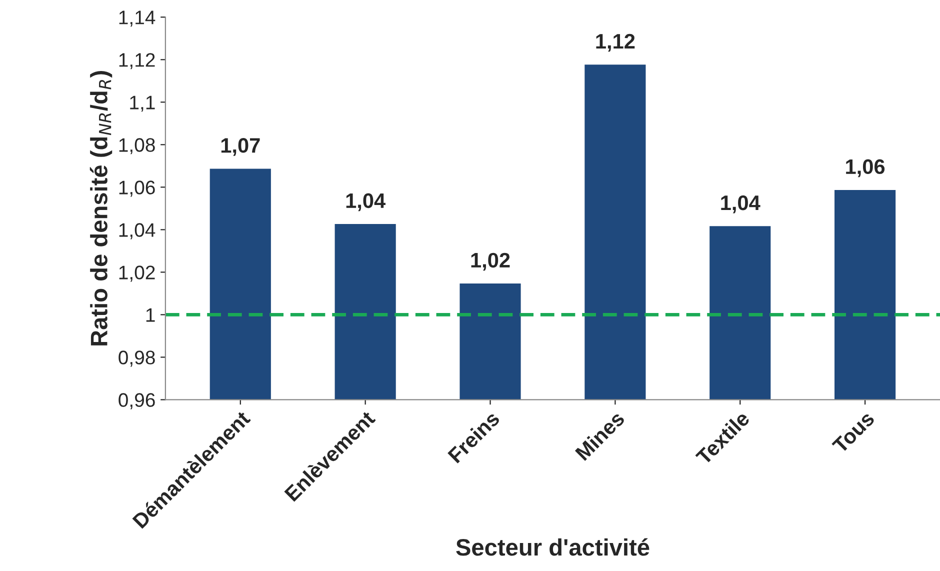 The height and width of the screenshot is (571, 940). What do you see at coordinates (490, 261) in the screenshot?
I see `data-label: 1,02` at bounding box center [490, 261].